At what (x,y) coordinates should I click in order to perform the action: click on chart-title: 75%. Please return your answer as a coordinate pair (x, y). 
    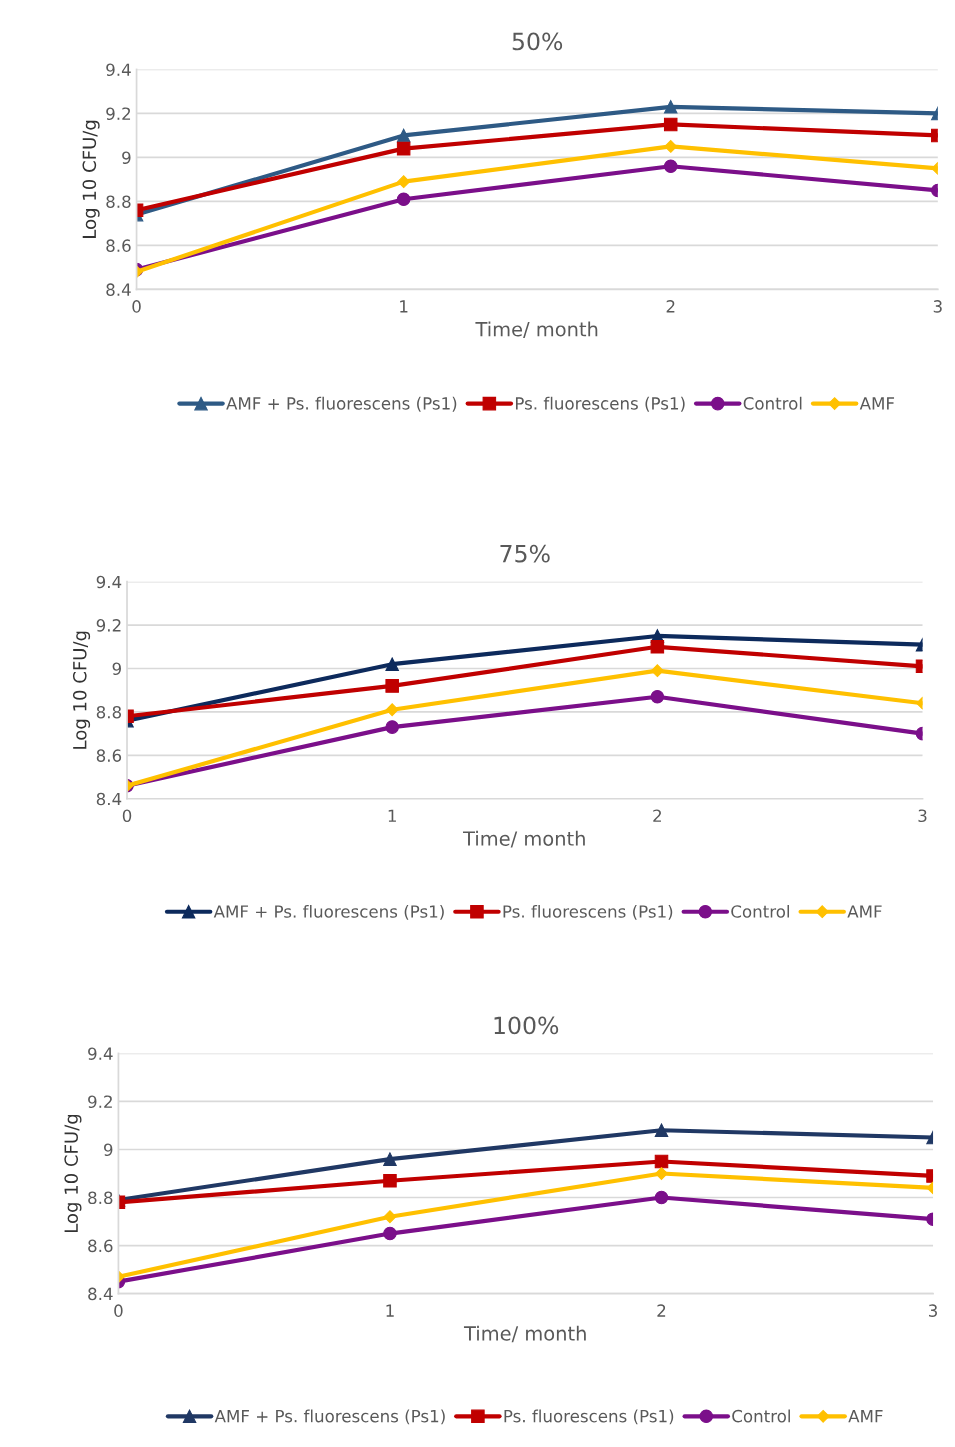
    Looking at the image, I should click on (525, 553).